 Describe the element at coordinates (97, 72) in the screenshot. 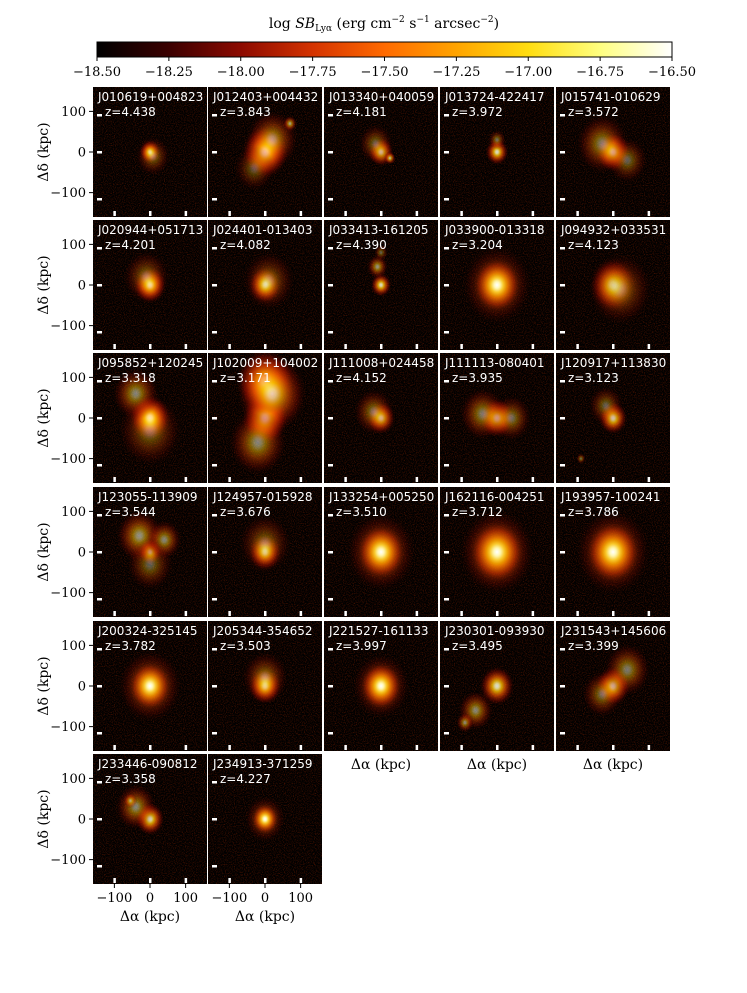

I see `colorbar-tick-label: −18.50` at that location.